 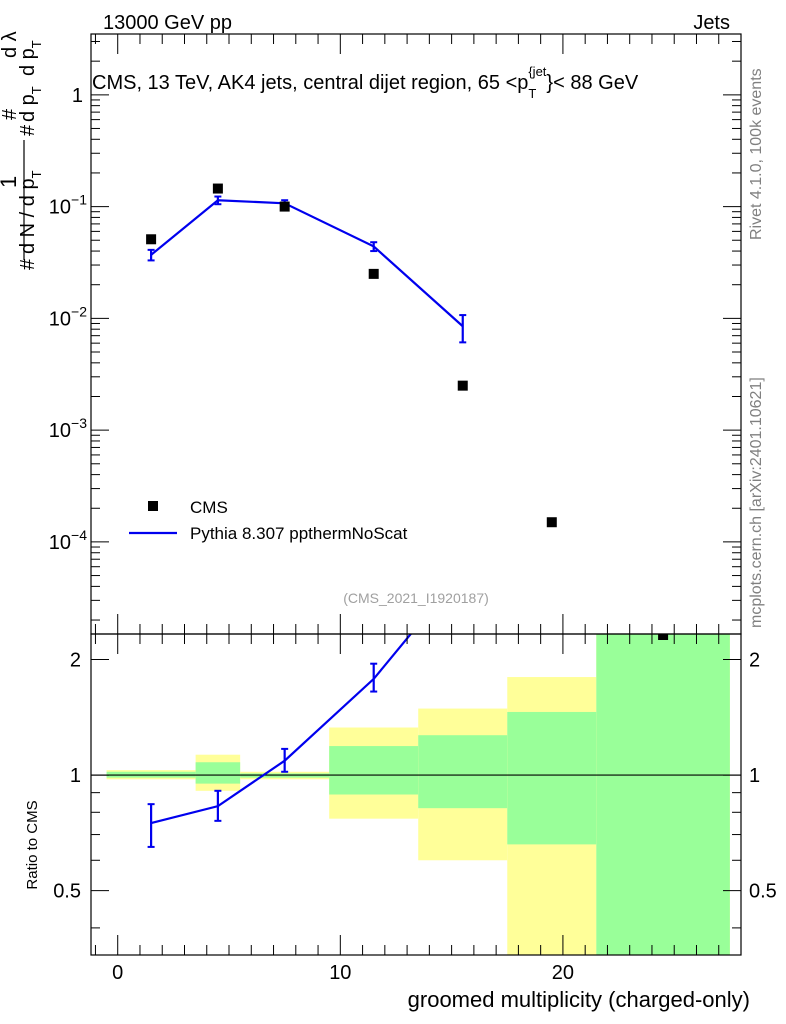 I want to click on legend: CMS Pythia 8.307 ppthermNoScat, so click(x=268, y=520).